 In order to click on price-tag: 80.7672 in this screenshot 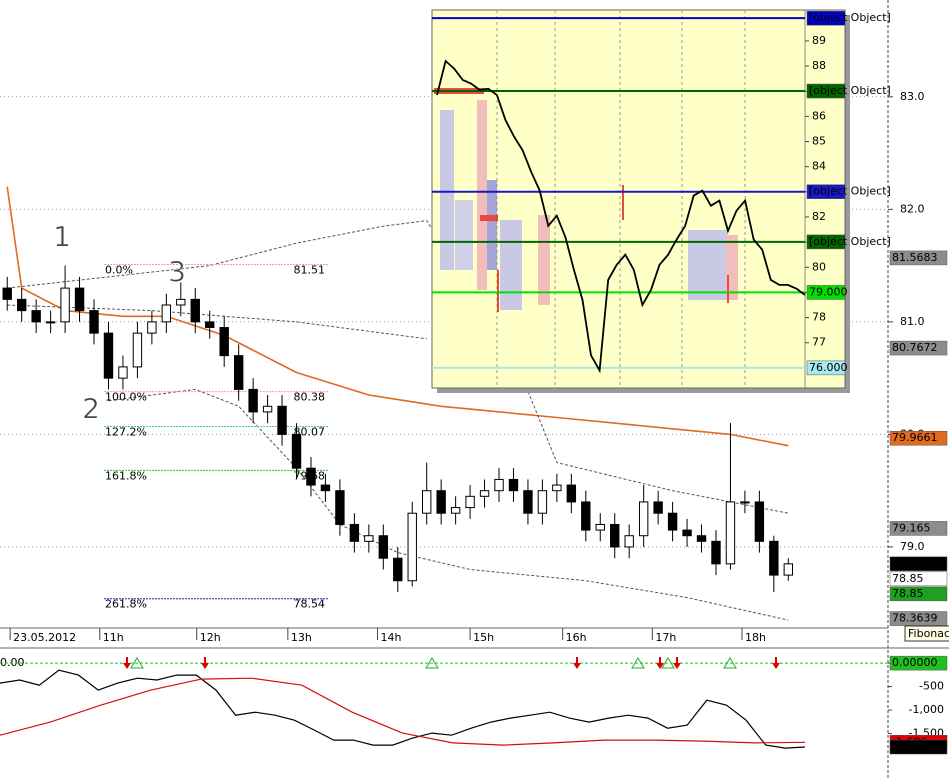, I will do `click(915, 347)`.